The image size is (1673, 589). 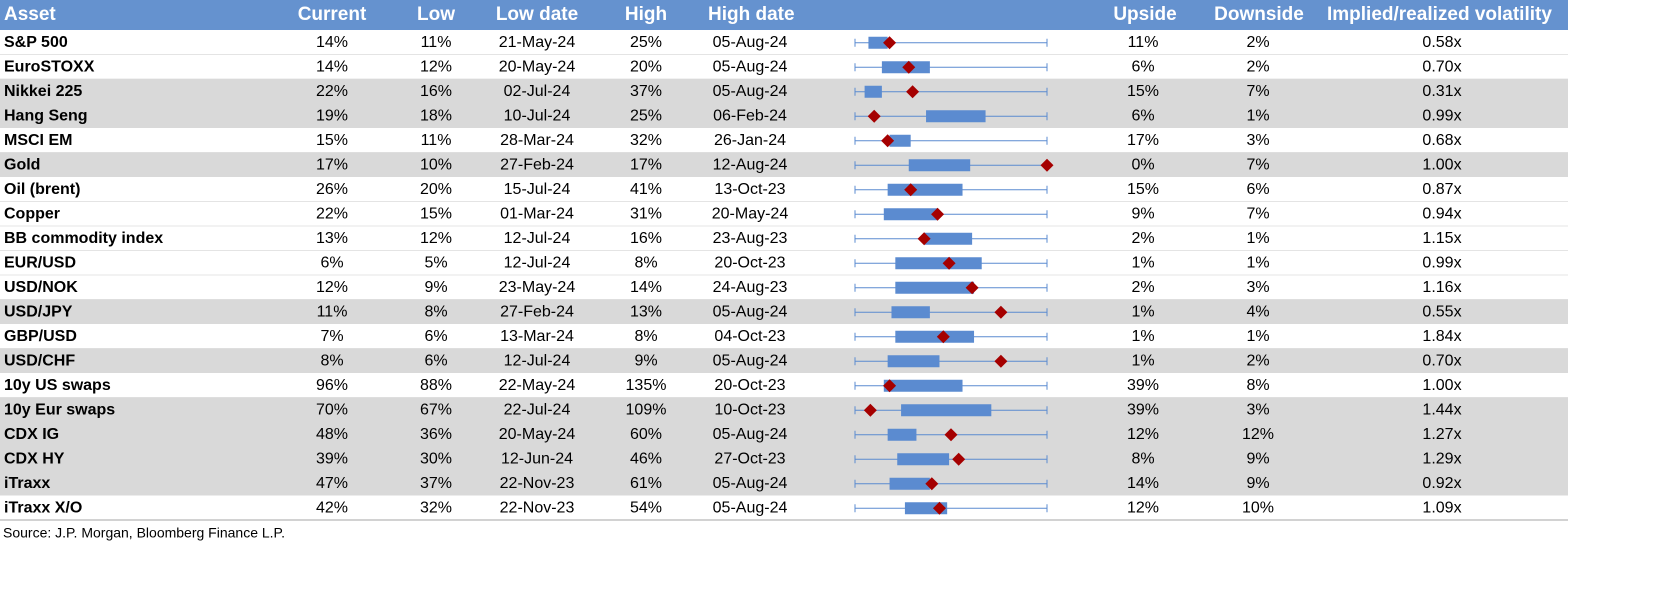 I want to click on asset-name: Nikkei 225, so click(x=43, y=91).